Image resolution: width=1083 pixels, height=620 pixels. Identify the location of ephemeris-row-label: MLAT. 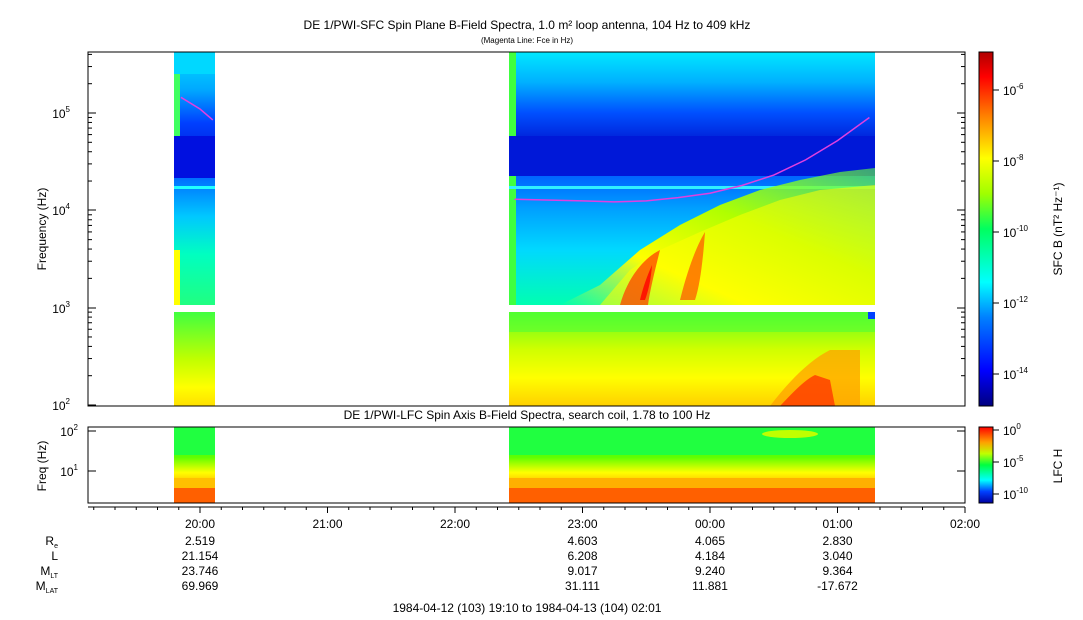
(47, 587).